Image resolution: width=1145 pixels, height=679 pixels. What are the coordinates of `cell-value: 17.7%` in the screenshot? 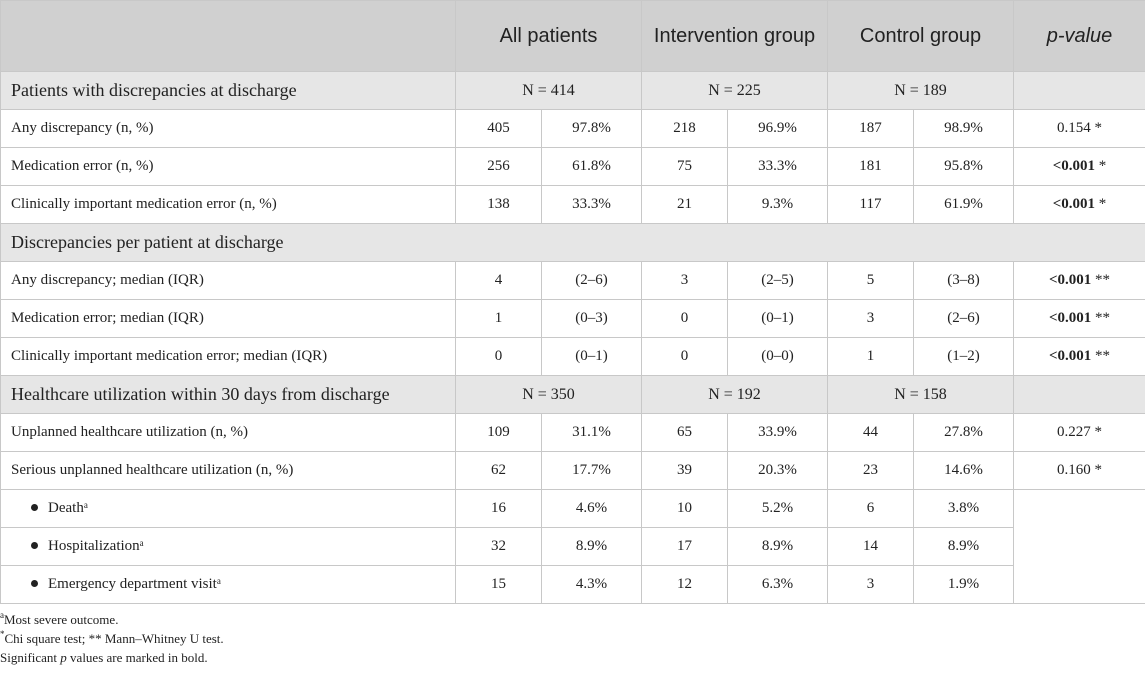 It's located at (591, 470).